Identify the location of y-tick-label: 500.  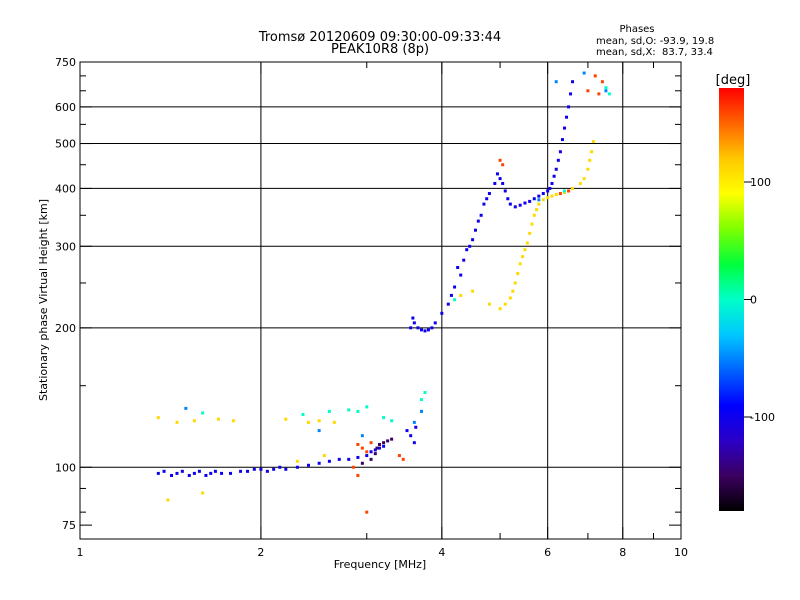
(65, 144).